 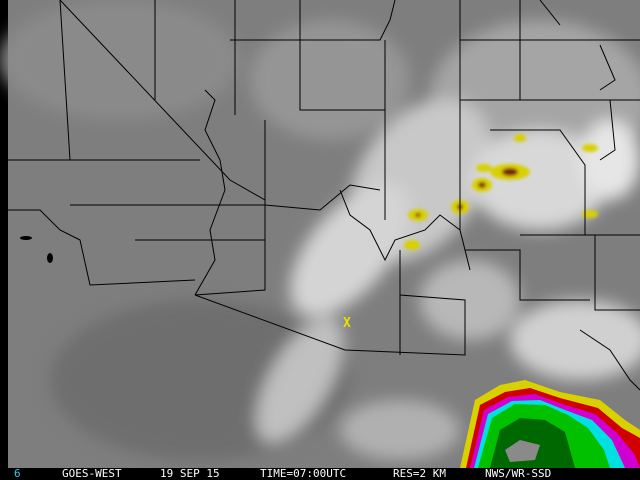 I want to click on image-source: NWS/WR-SSD, so click(x=518, y=473).